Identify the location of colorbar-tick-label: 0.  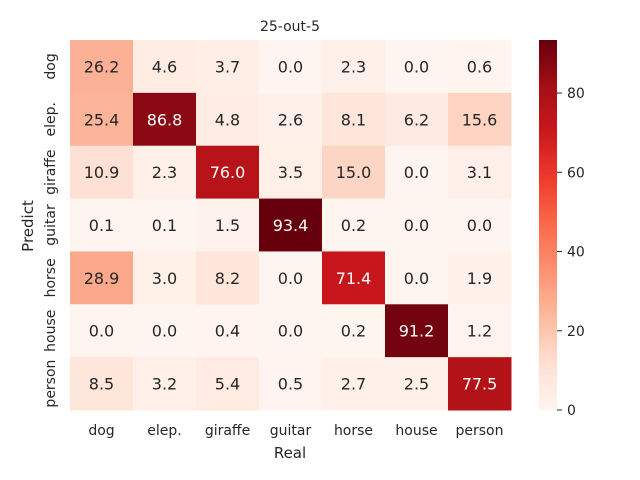
(571, 411).